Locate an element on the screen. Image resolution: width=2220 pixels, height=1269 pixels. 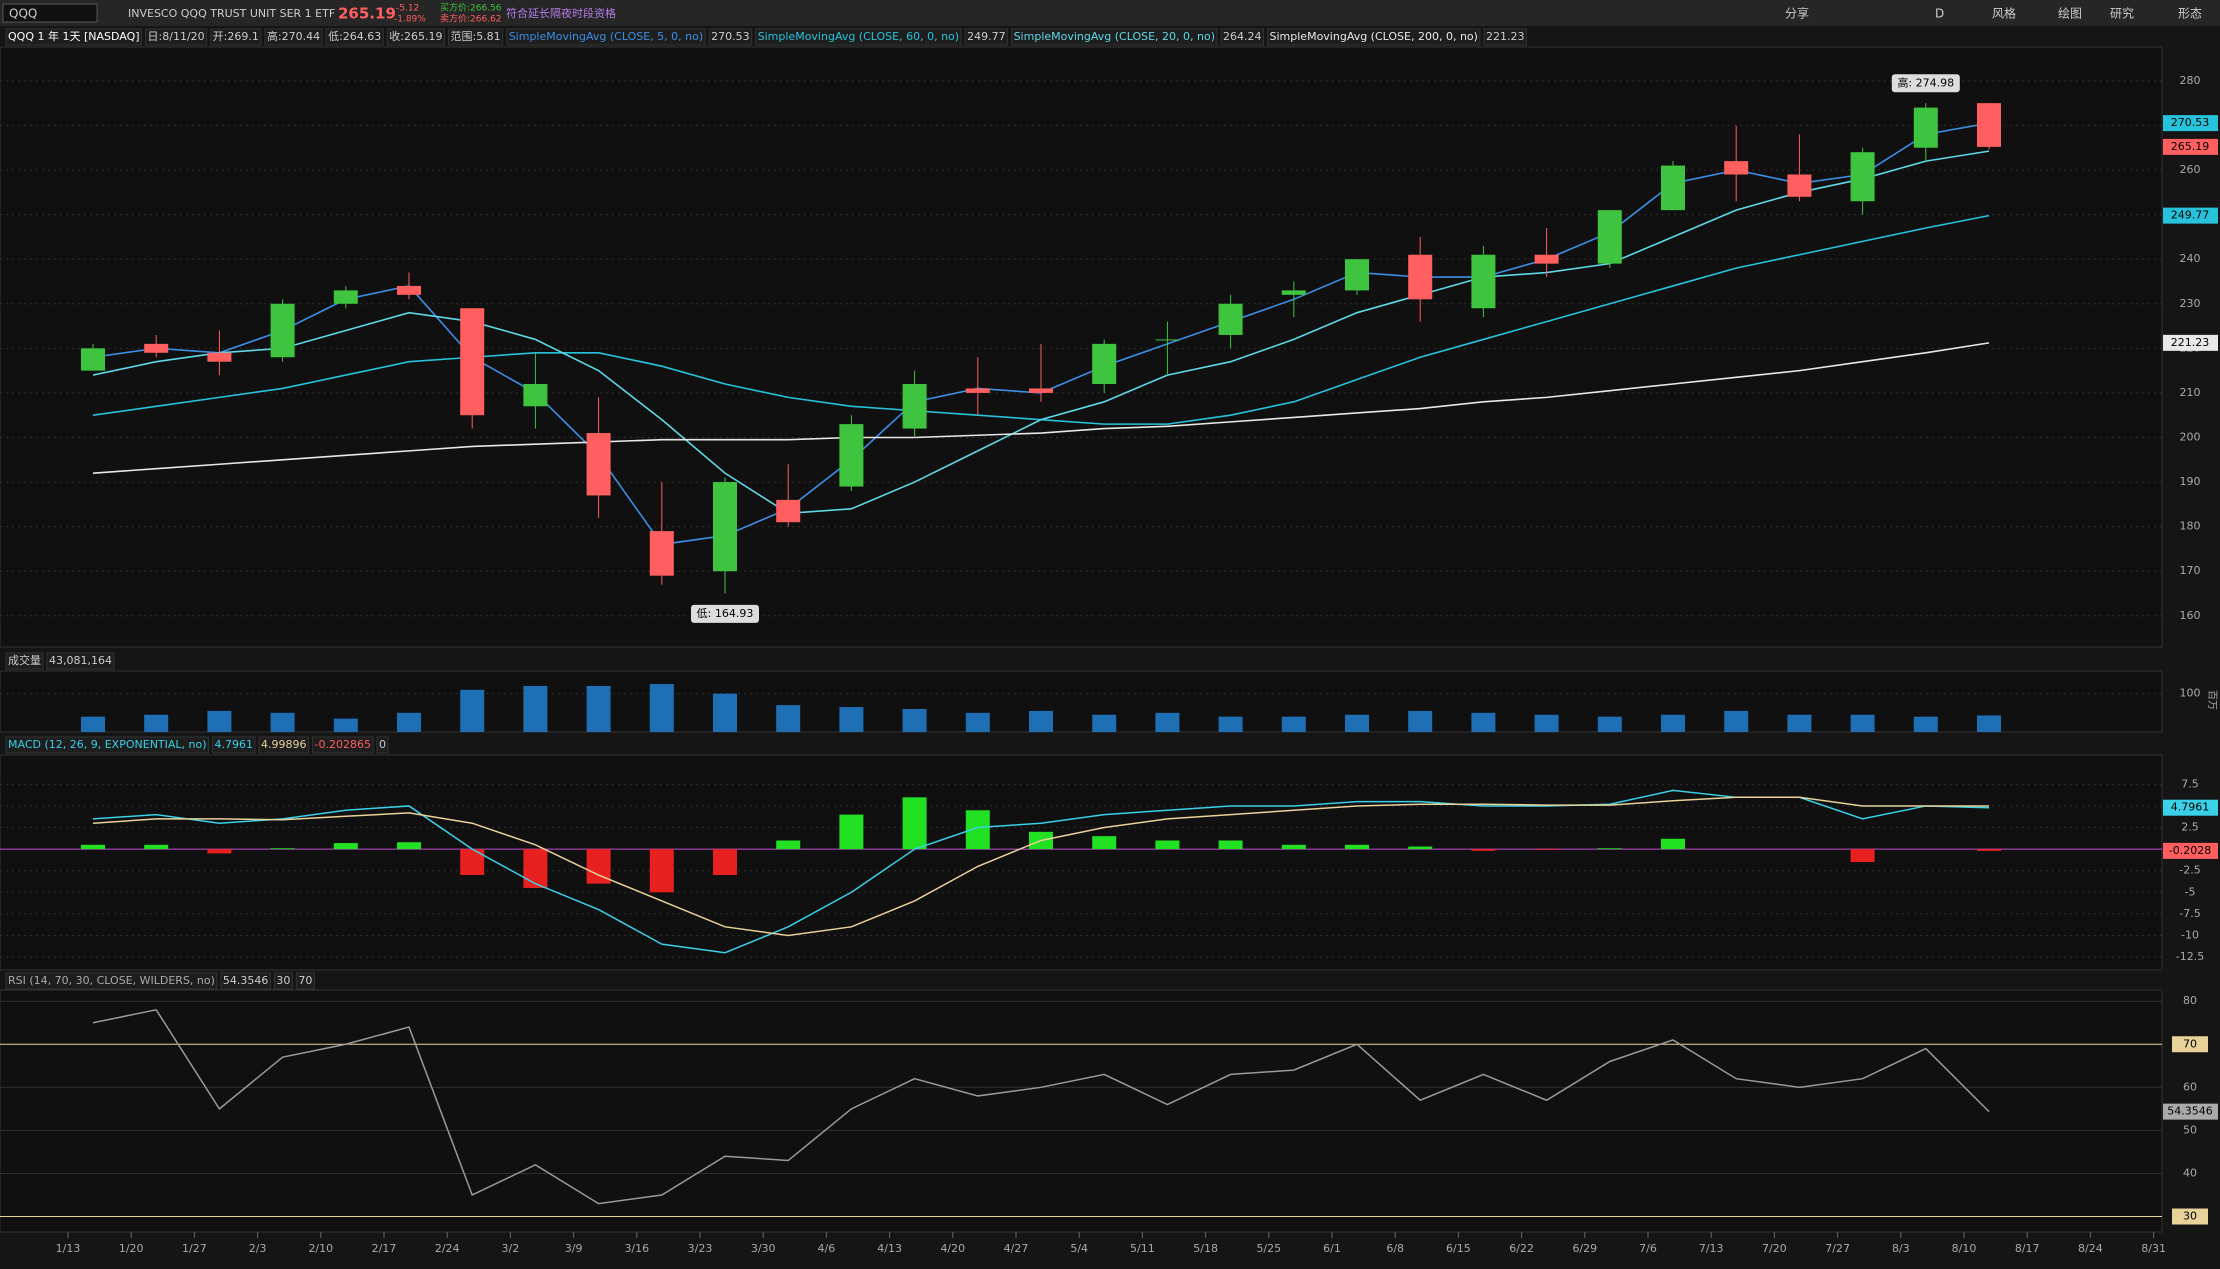
study-value: 264.24 is located at coordinates (1242, 36).